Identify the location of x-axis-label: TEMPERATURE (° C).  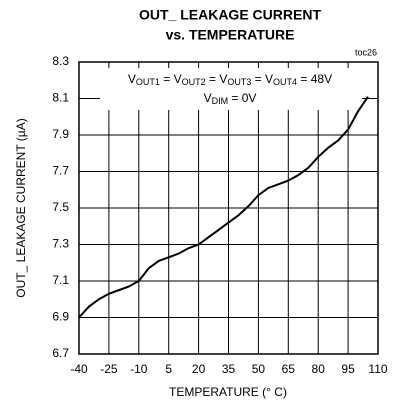
(228, 392).